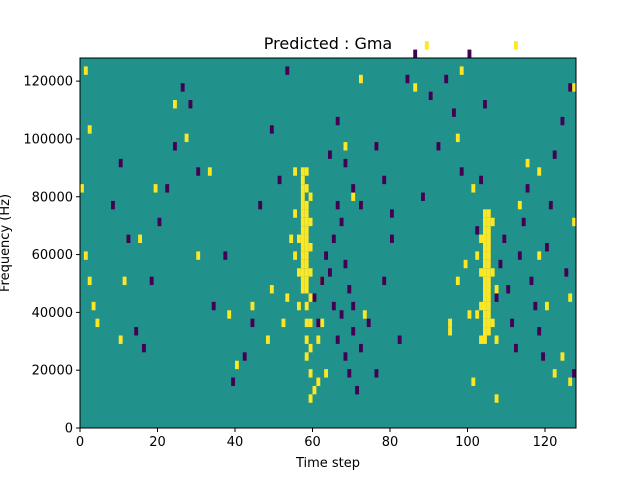 This screenshot has height=480, width=640. What do you see at coordinates (48, 139) in the screenshot?
I see `y-tick-label: 100000` at bounding box center [48, 139].